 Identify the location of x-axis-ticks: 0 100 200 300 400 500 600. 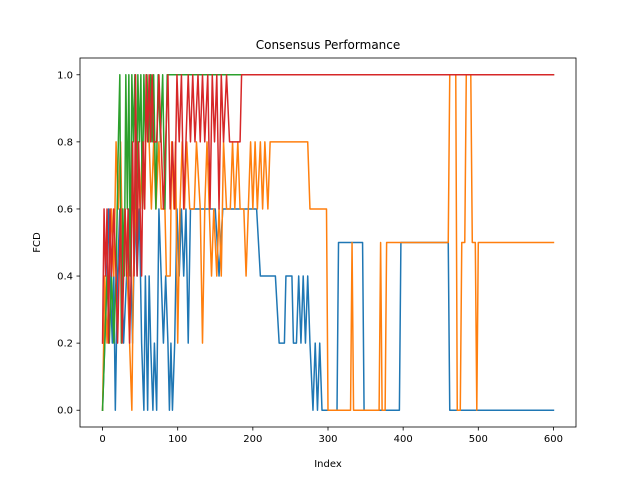
(331, 436).